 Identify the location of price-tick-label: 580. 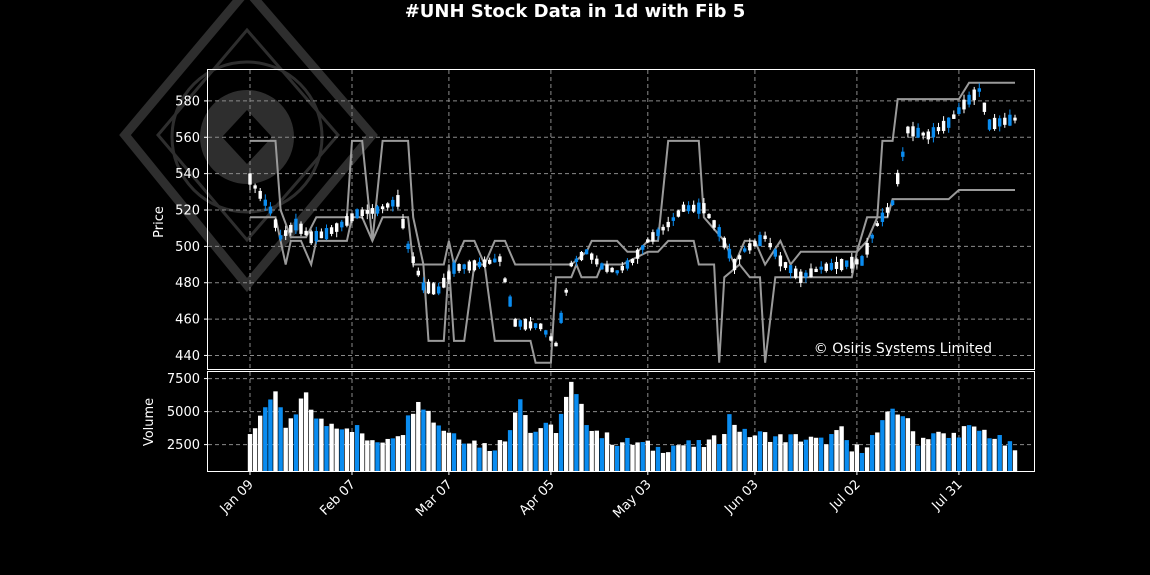
(187, 101).